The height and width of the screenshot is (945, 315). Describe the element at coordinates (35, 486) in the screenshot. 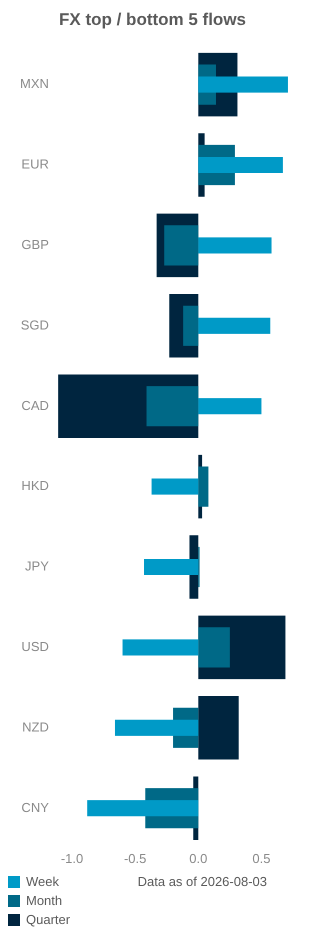

I see `y-tick-label: HKD` at that location.